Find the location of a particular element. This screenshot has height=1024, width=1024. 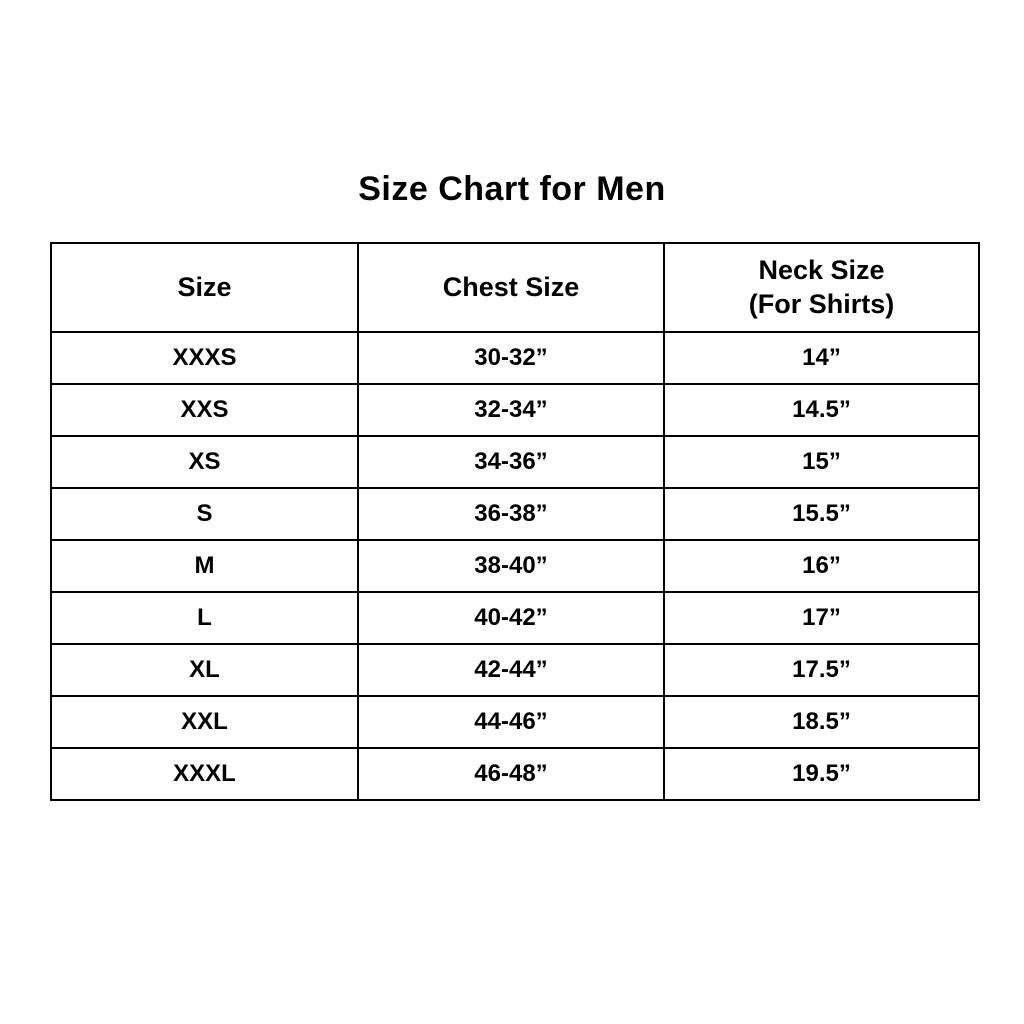

chest-size-cell: 40-42” is located at coordinates (511, 618).